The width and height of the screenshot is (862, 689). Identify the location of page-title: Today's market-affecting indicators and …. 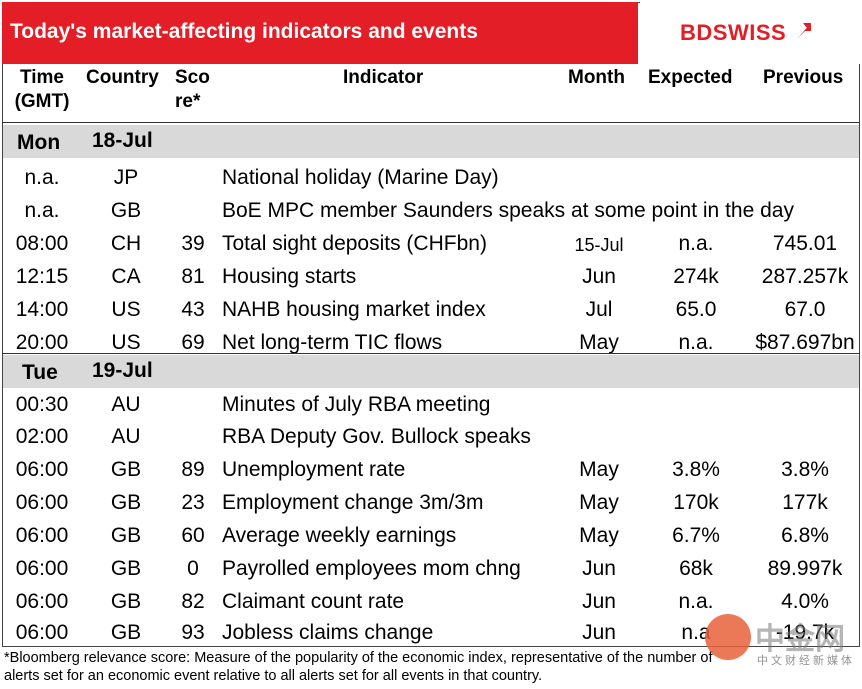
(244, 31).